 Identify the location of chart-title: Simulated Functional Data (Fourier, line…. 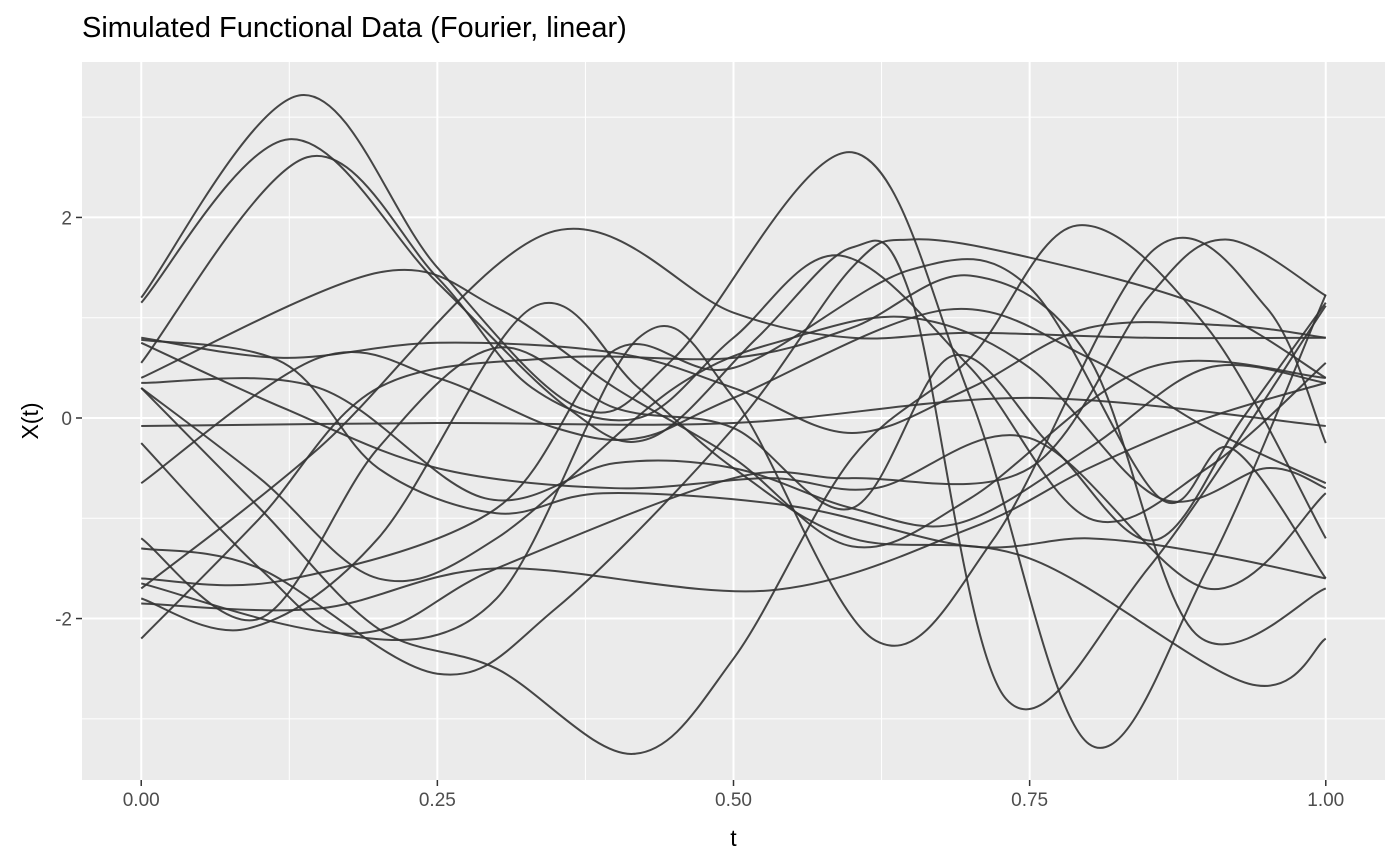
(354, 28).